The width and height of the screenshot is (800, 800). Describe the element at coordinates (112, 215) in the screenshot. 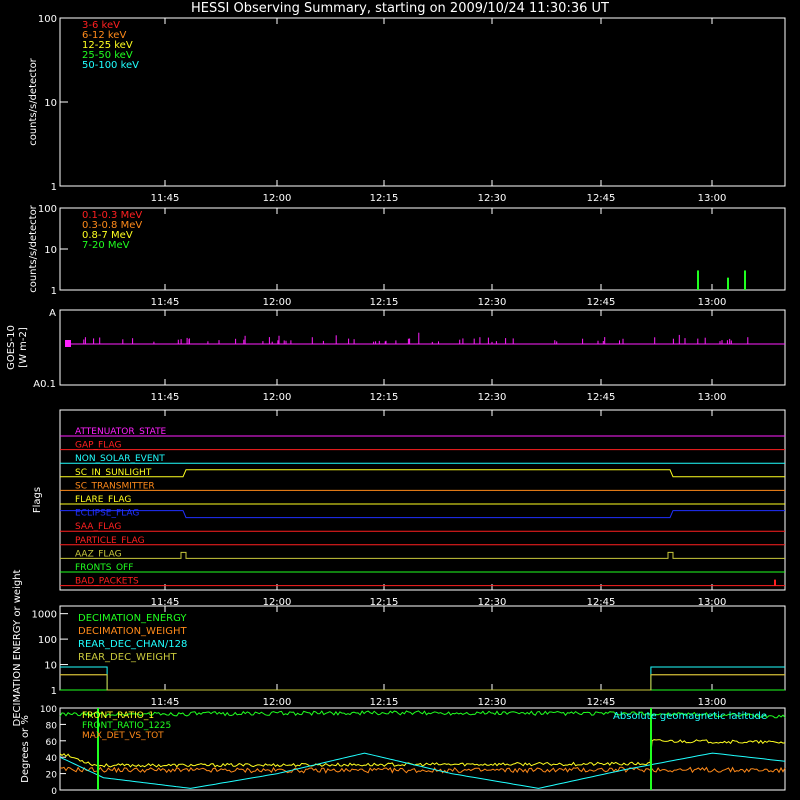

I see `legend-entry: 0.1-0.3 MeV` at that location.